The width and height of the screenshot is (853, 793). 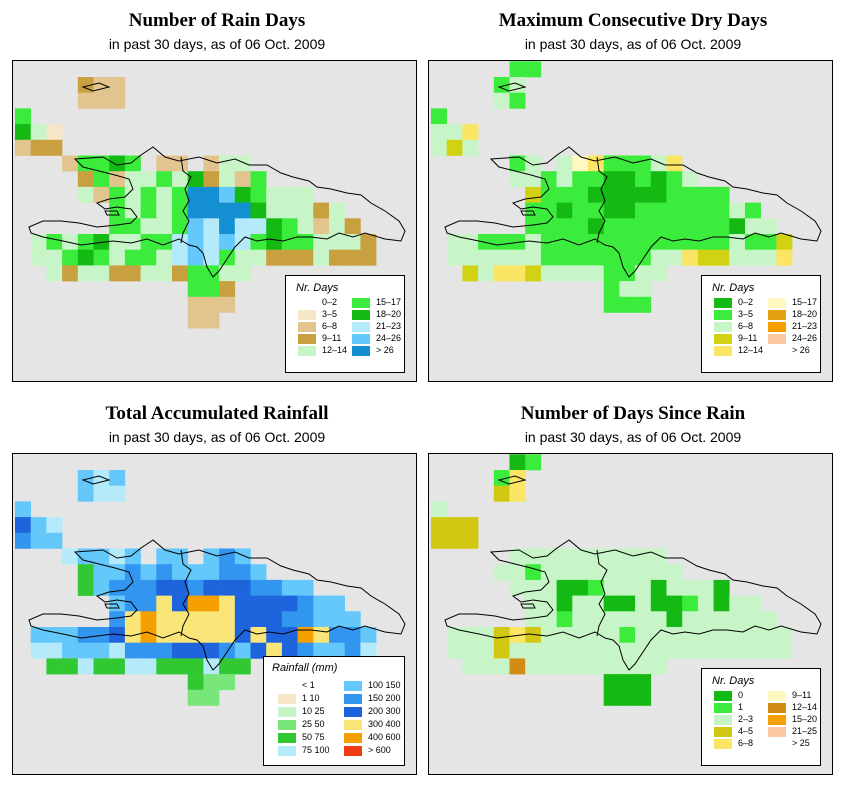 I want to click on legend-label: 4–5, so click(x=746, y=731).